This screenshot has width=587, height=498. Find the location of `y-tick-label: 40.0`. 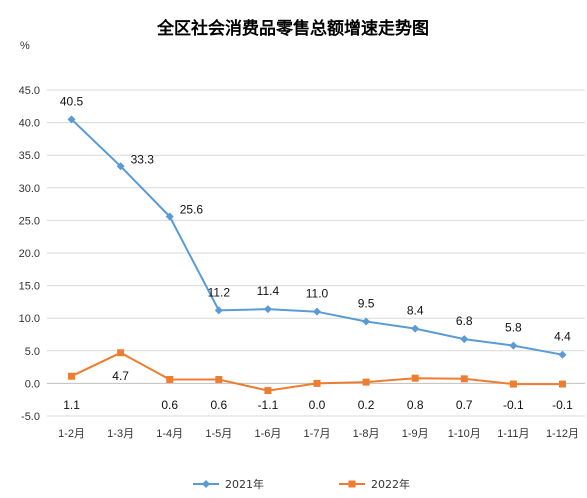

y-tick-label: 40.0 is located at coordinates (29, 124).